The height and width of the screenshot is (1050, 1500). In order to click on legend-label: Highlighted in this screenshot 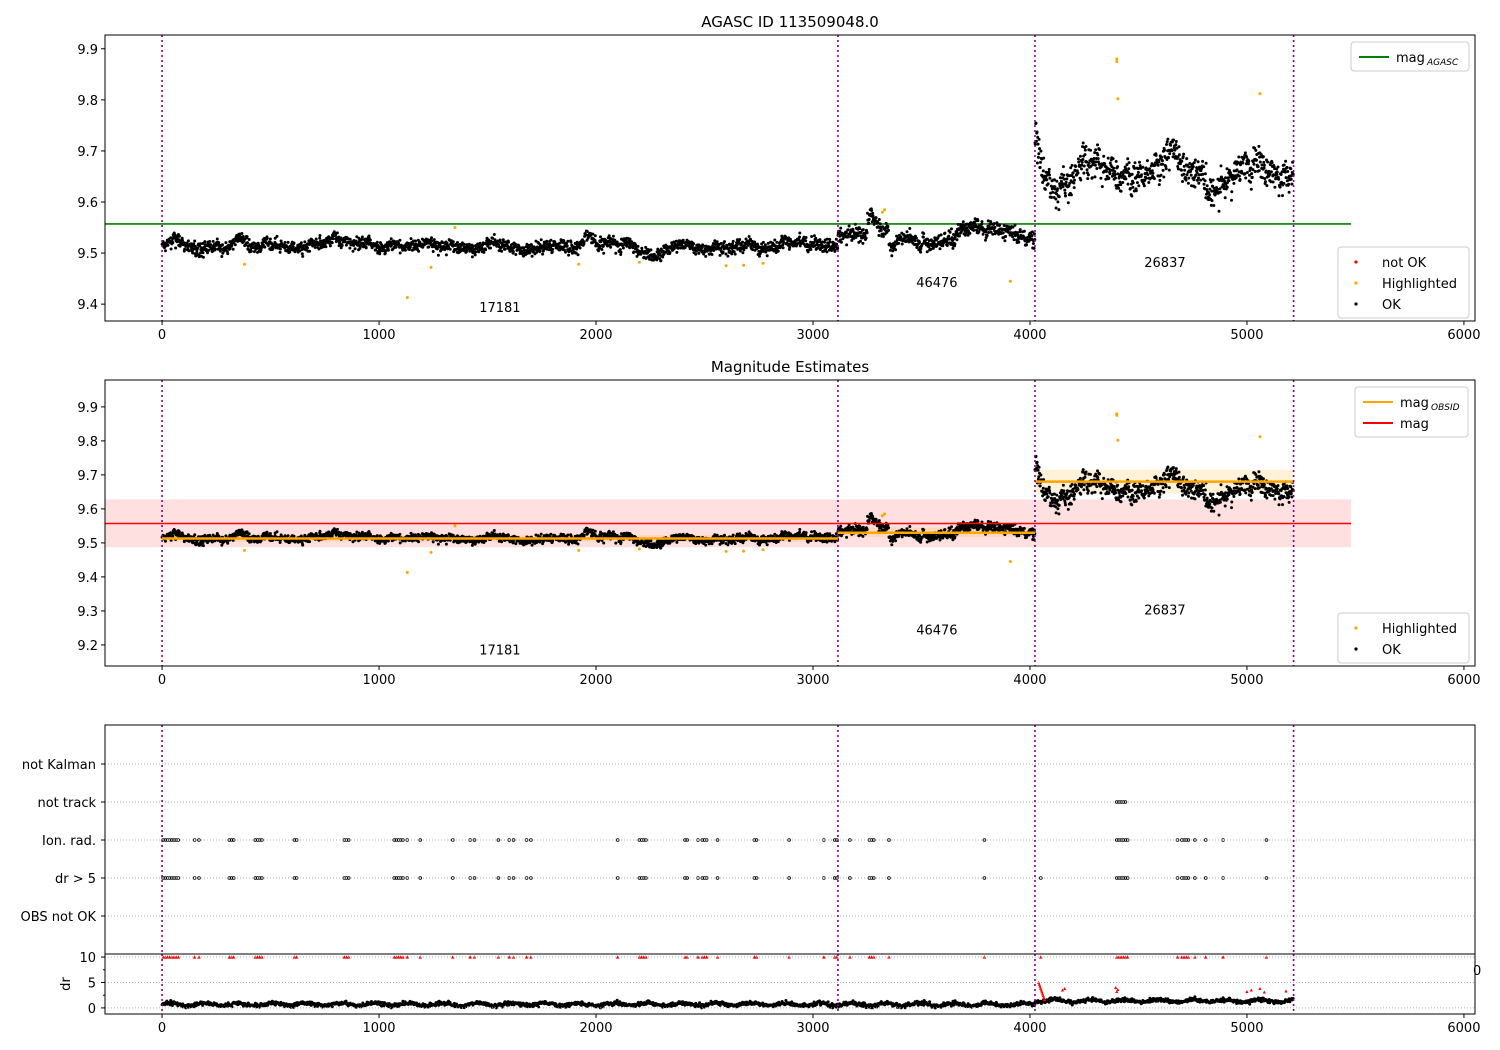, I will do `click(1419, 284)`.